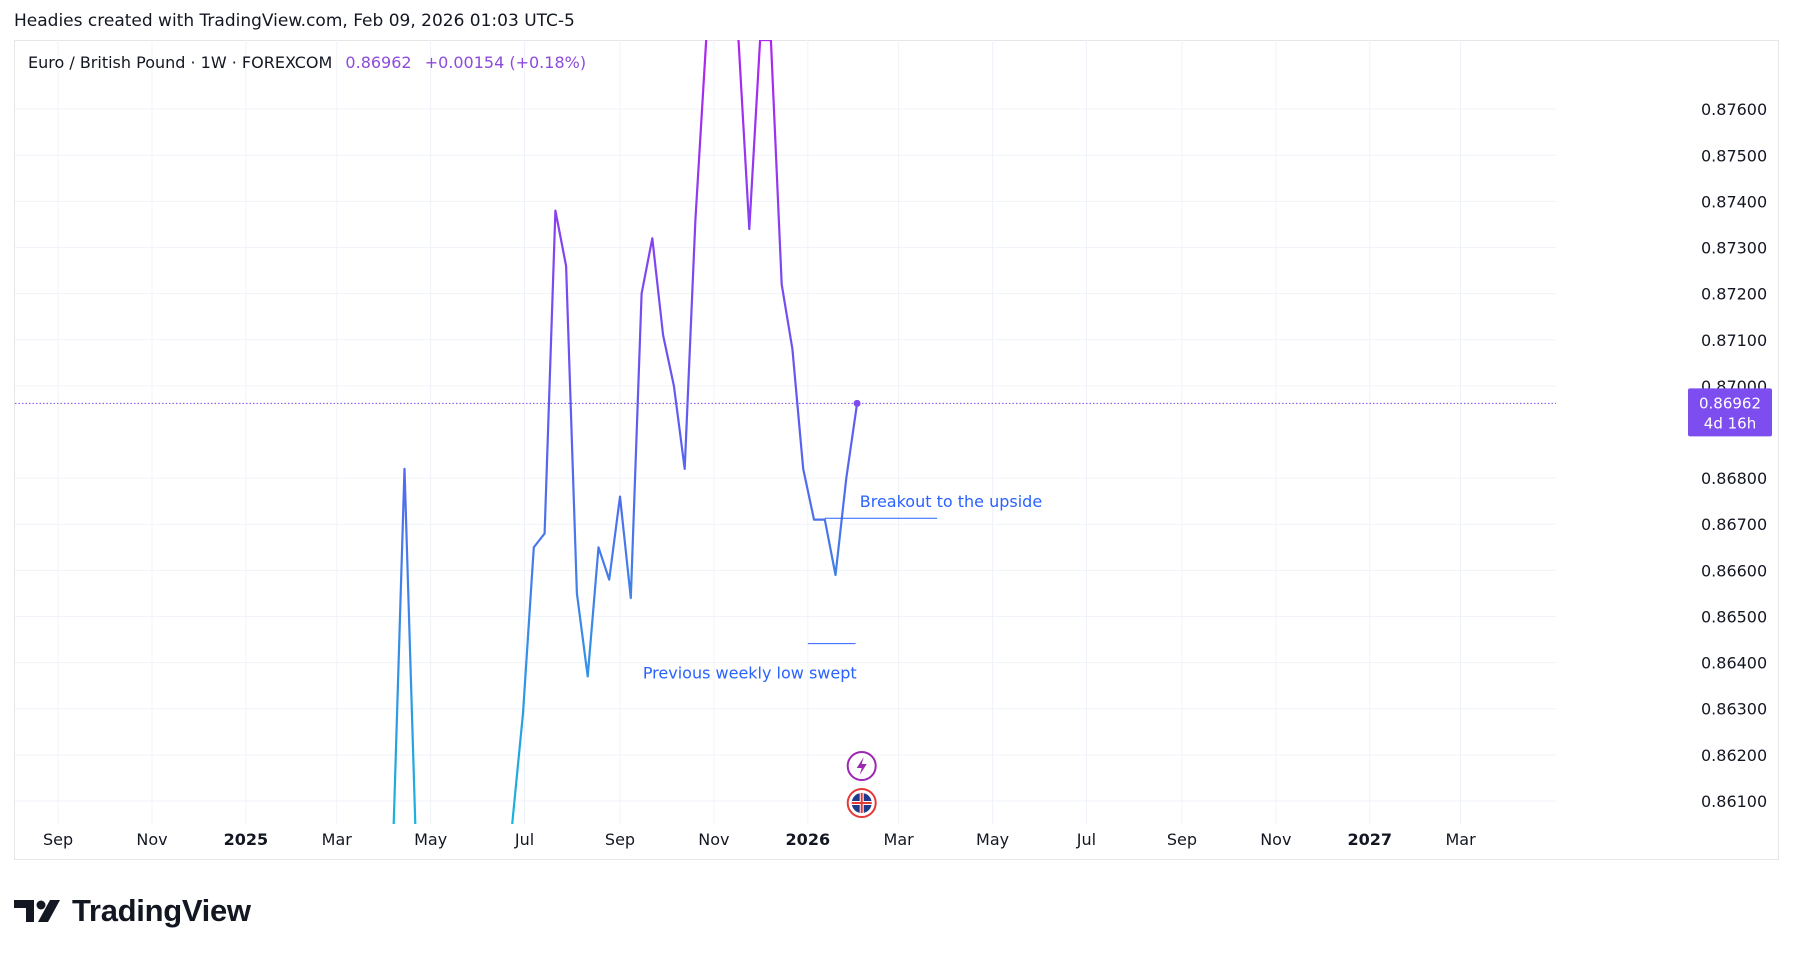 Image resolution: width=1793 pixels, height=955 pixels. What do you see at coordinates (246, 839) in the screenshot?
I see `x-tick-label: 2025` at bounding box center [246, 839].